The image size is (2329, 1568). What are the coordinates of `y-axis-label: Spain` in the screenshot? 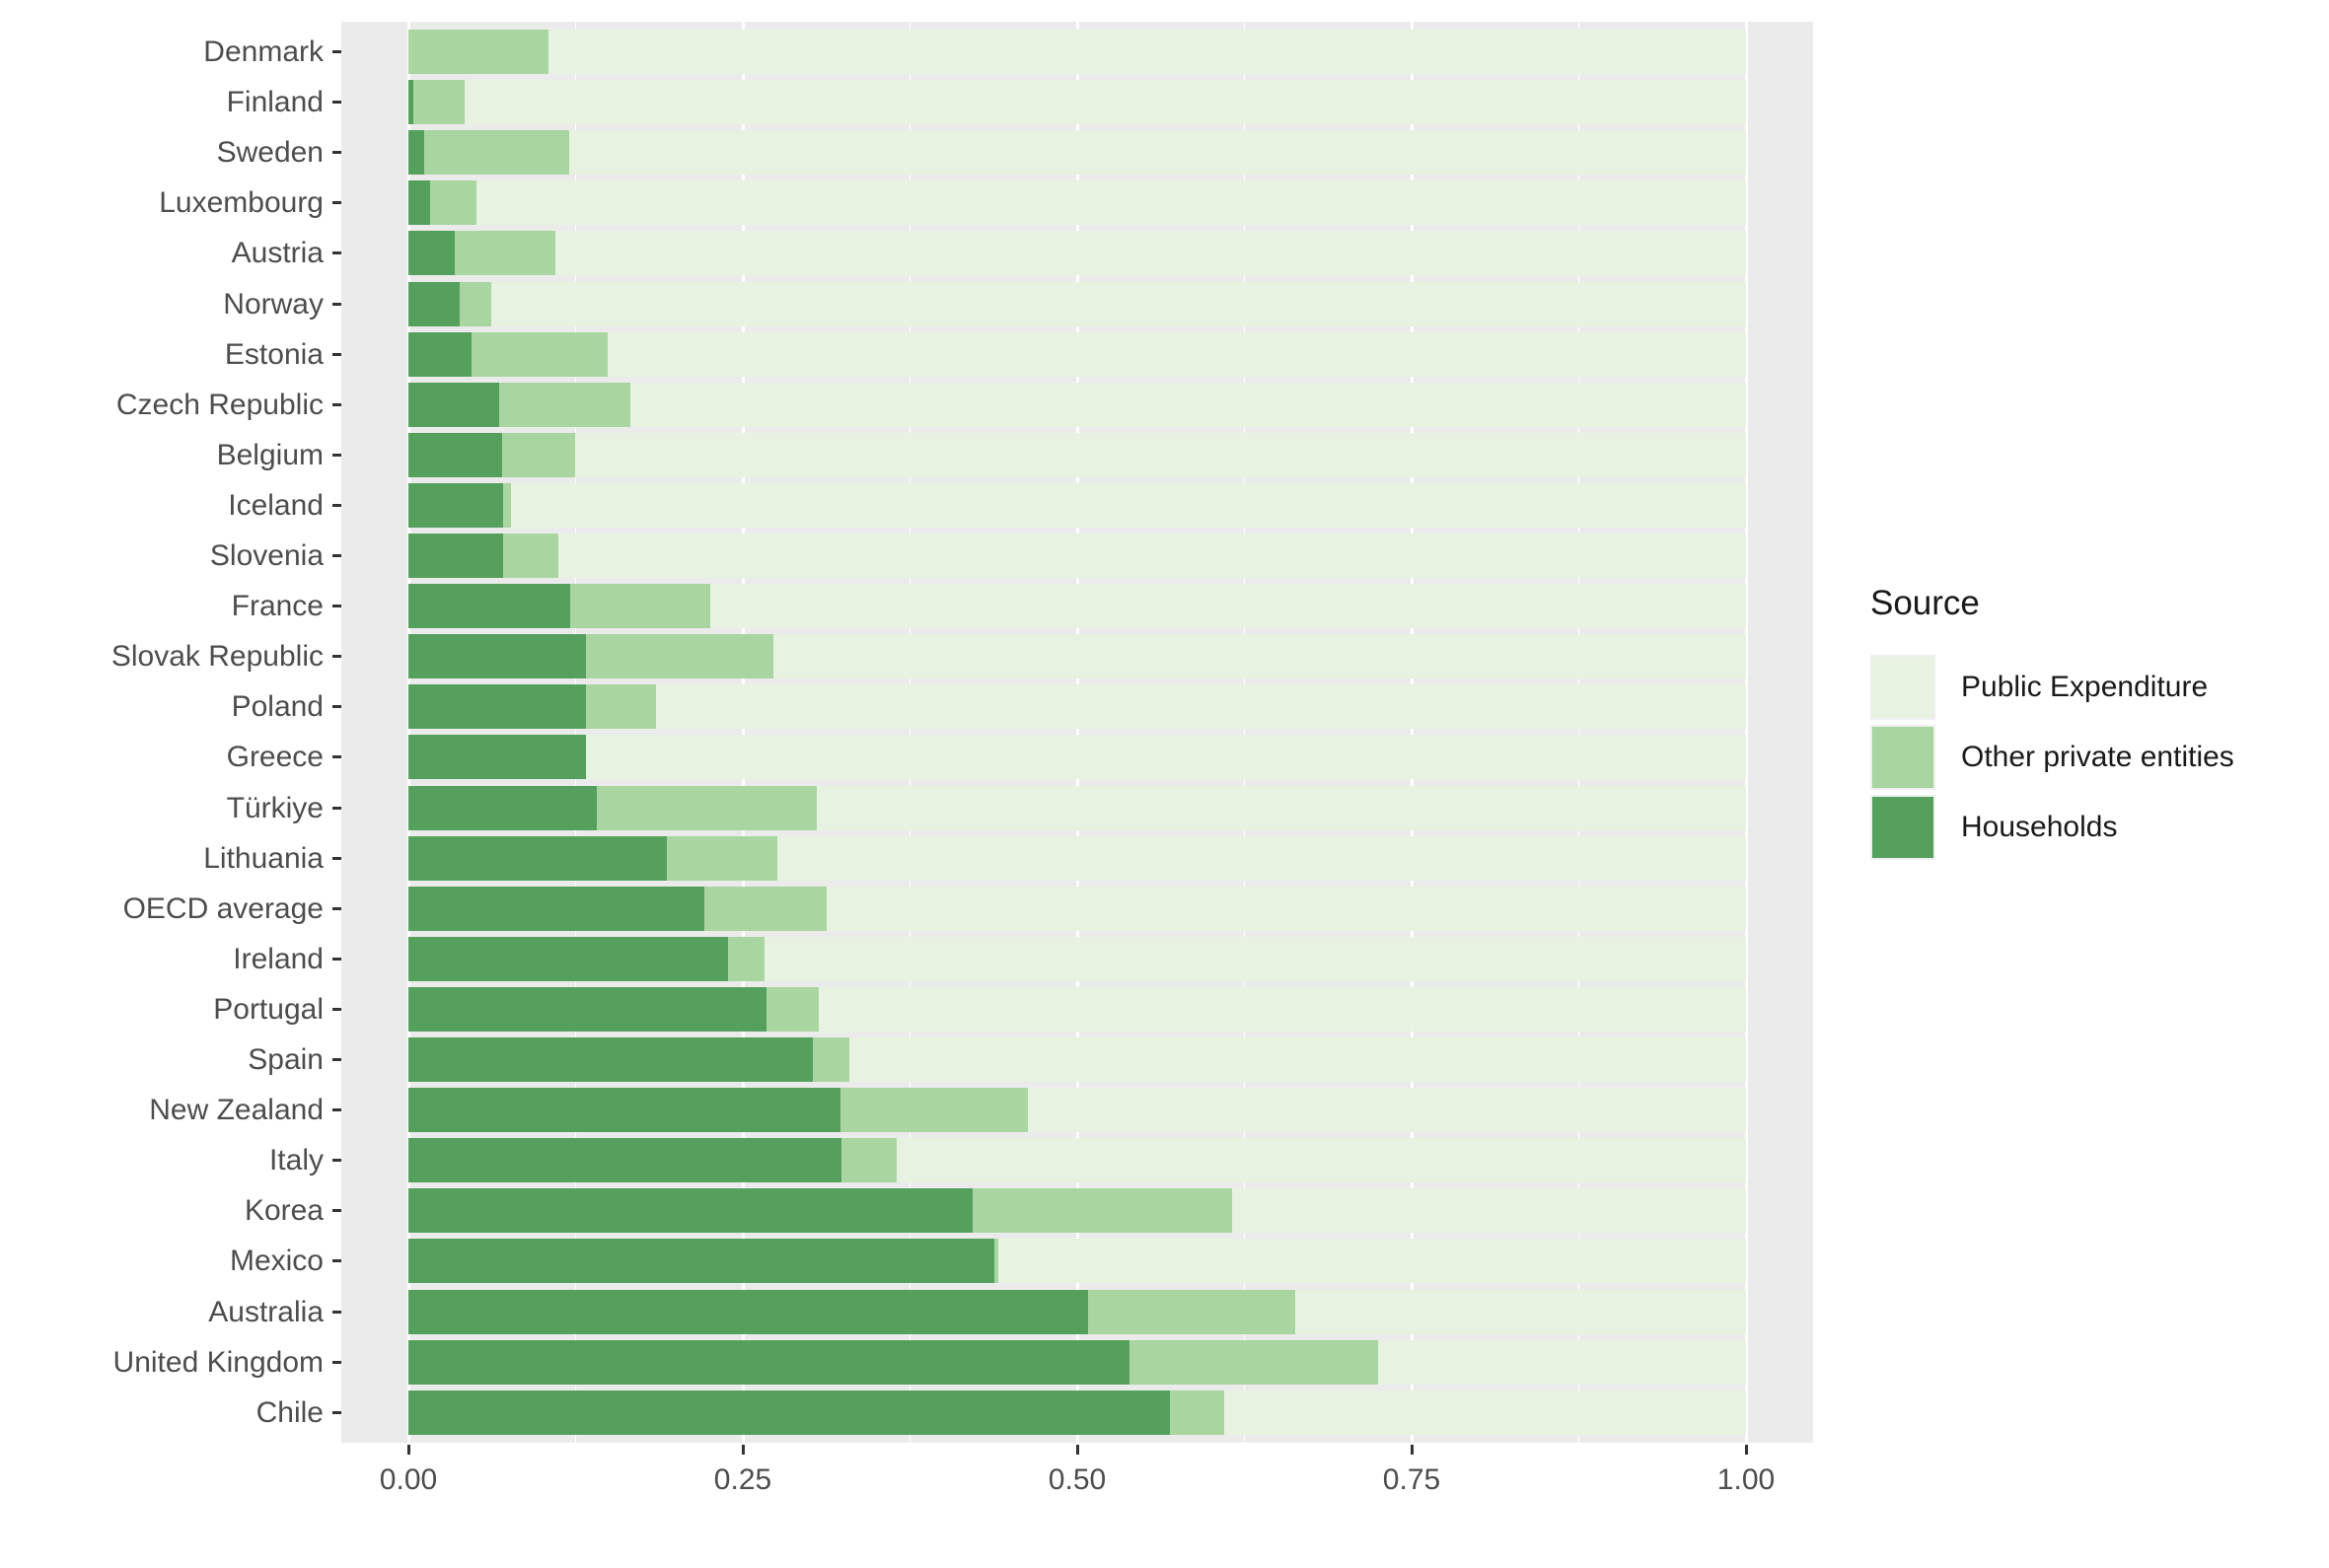 It's located at (286, 1059).